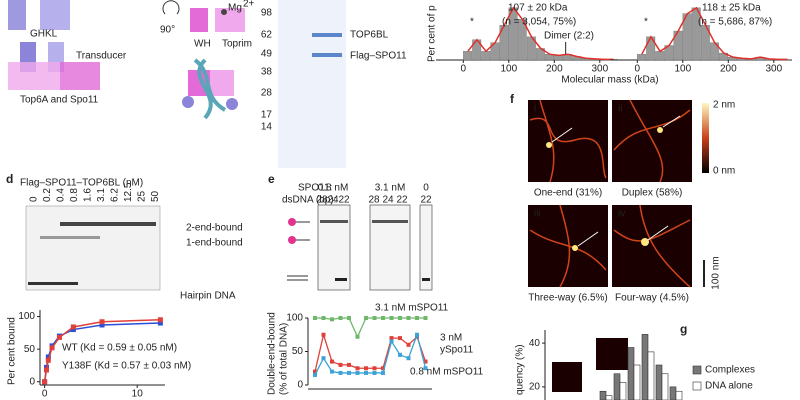  I want to click on annotation: 118 ± 25 kDa, so click(731, 8).